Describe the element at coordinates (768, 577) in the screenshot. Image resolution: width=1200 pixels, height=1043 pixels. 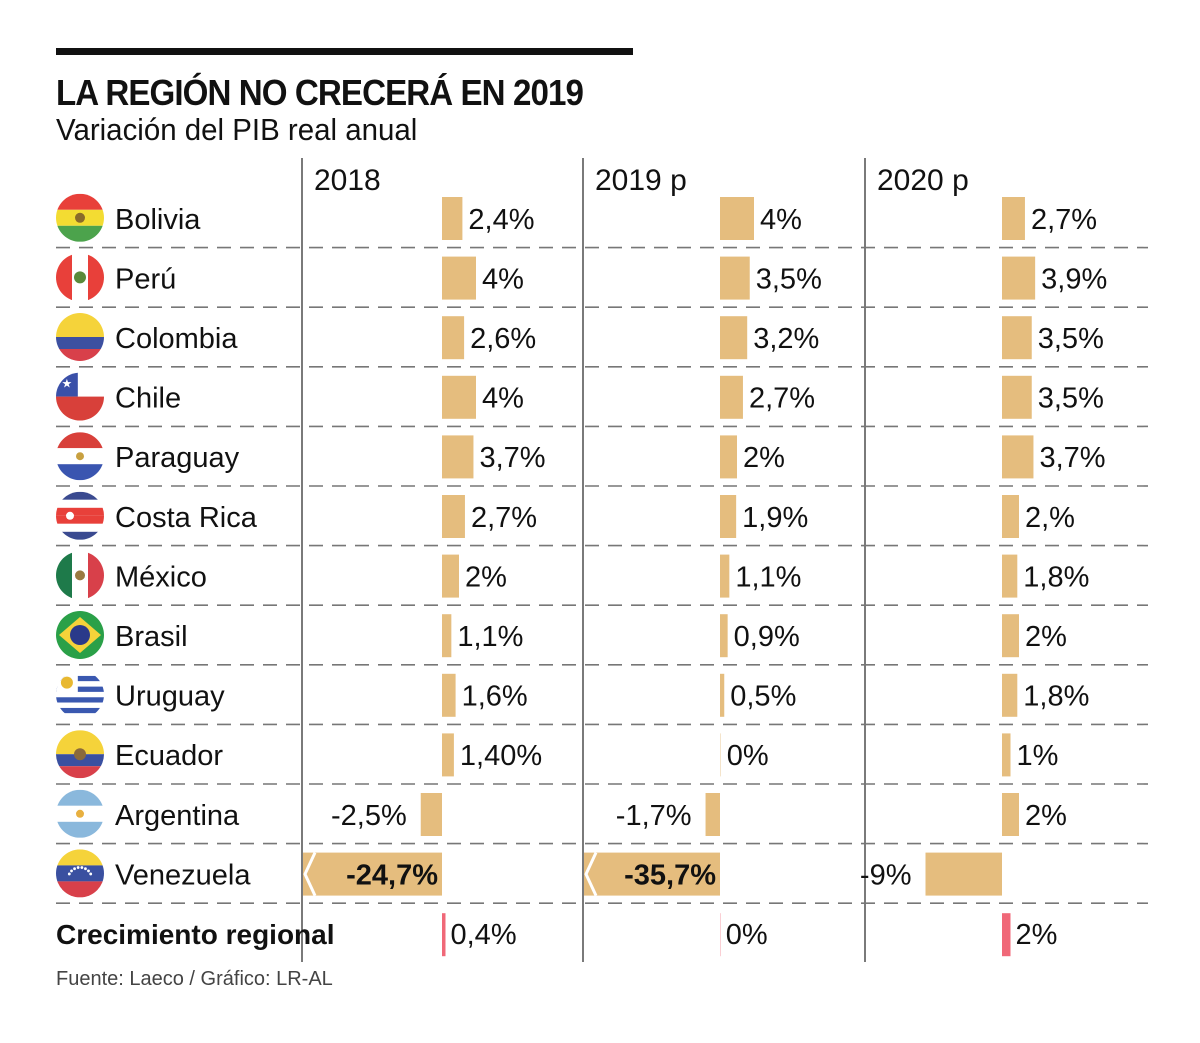
I see `value-label-mexico-2019-p: 1,1%` at that location.